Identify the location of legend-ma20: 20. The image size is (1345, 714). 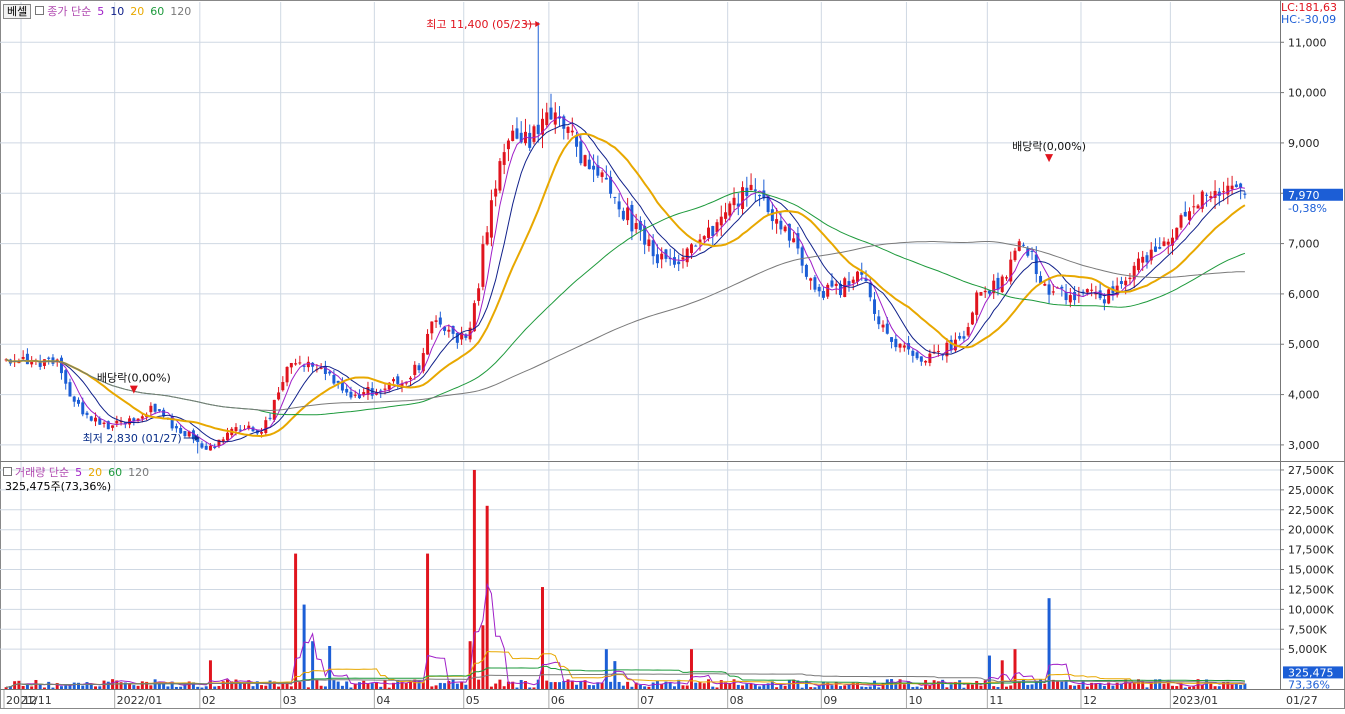
(137, 11).